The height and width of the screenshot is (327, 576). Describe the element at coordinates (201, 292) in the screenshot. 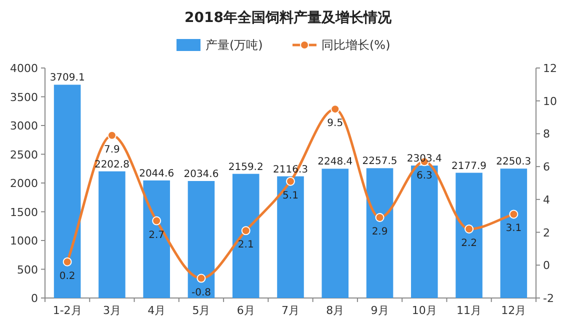

I see `data-label: -0.8` at that location.